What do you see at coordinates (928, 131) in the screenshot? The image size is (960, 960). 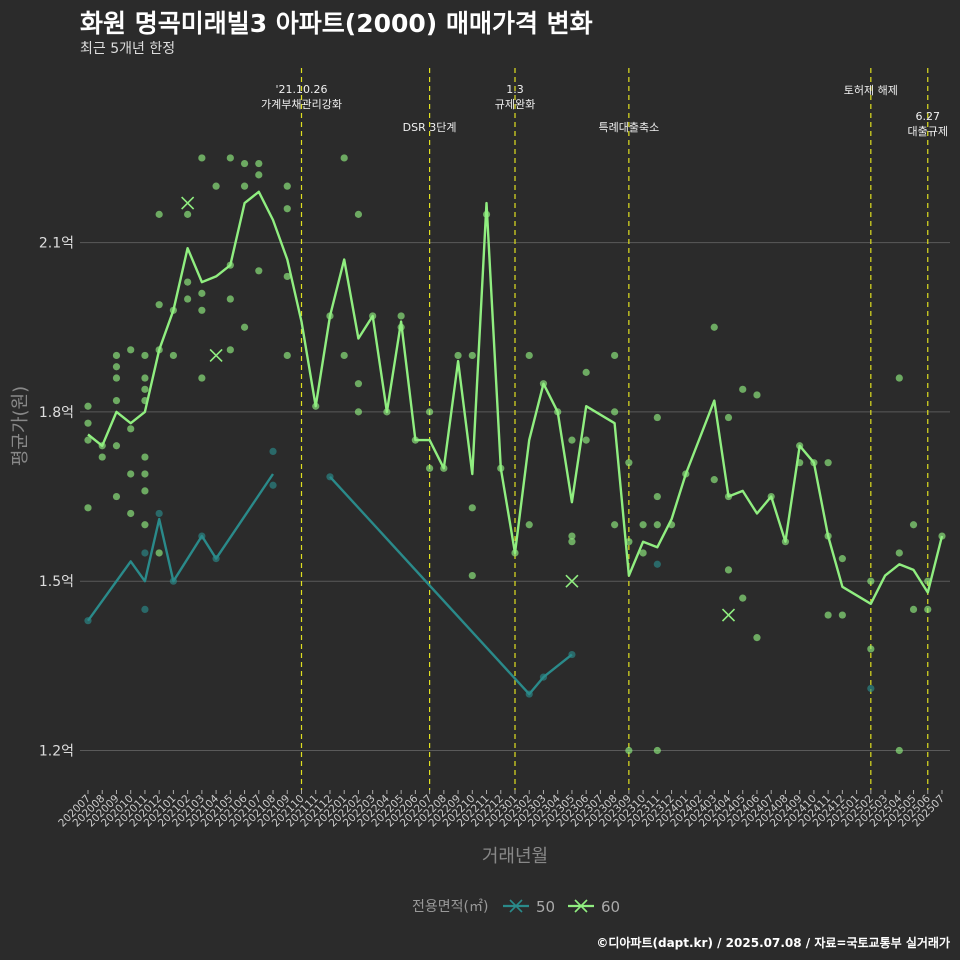 I see `event-label: 대출규제` at bounding box center [928, 131].